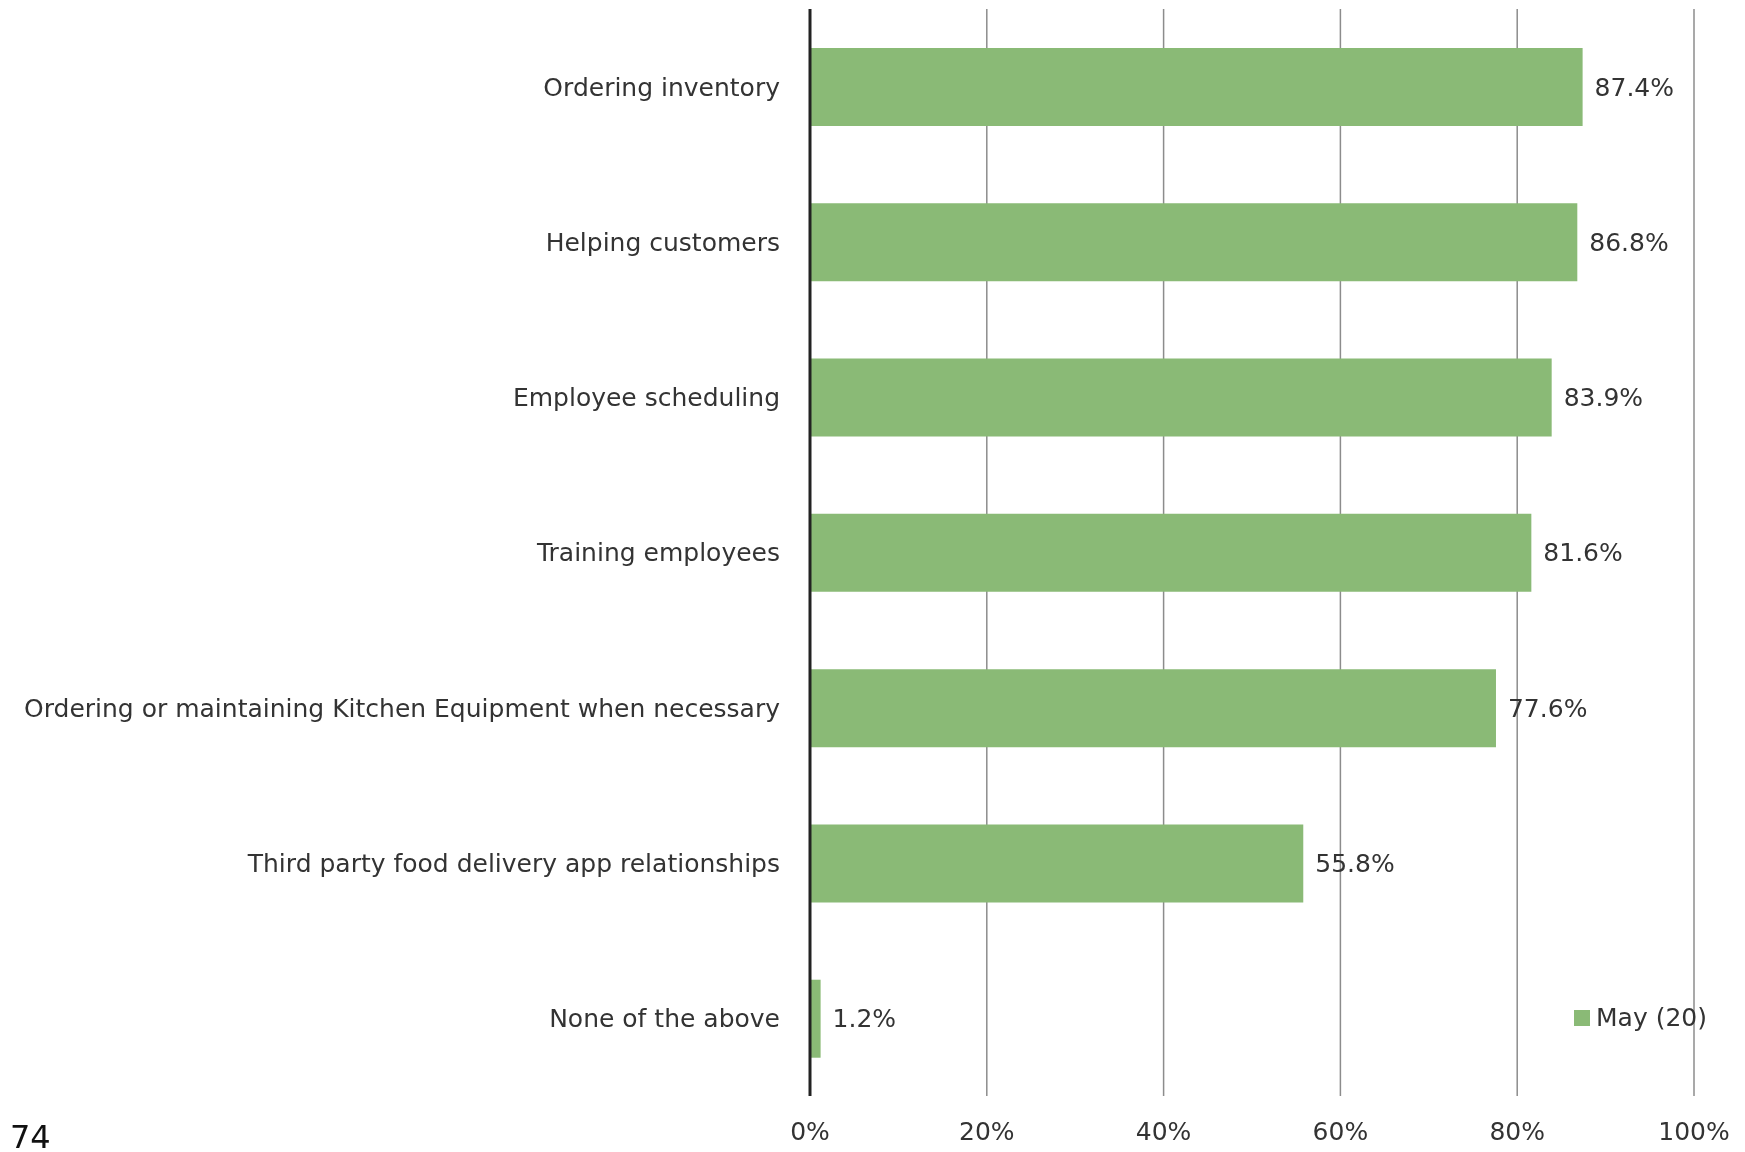  Describe the element at coordinates (810, 1131) in the screenshot. I see `x-tick-label: 0%` at that location.